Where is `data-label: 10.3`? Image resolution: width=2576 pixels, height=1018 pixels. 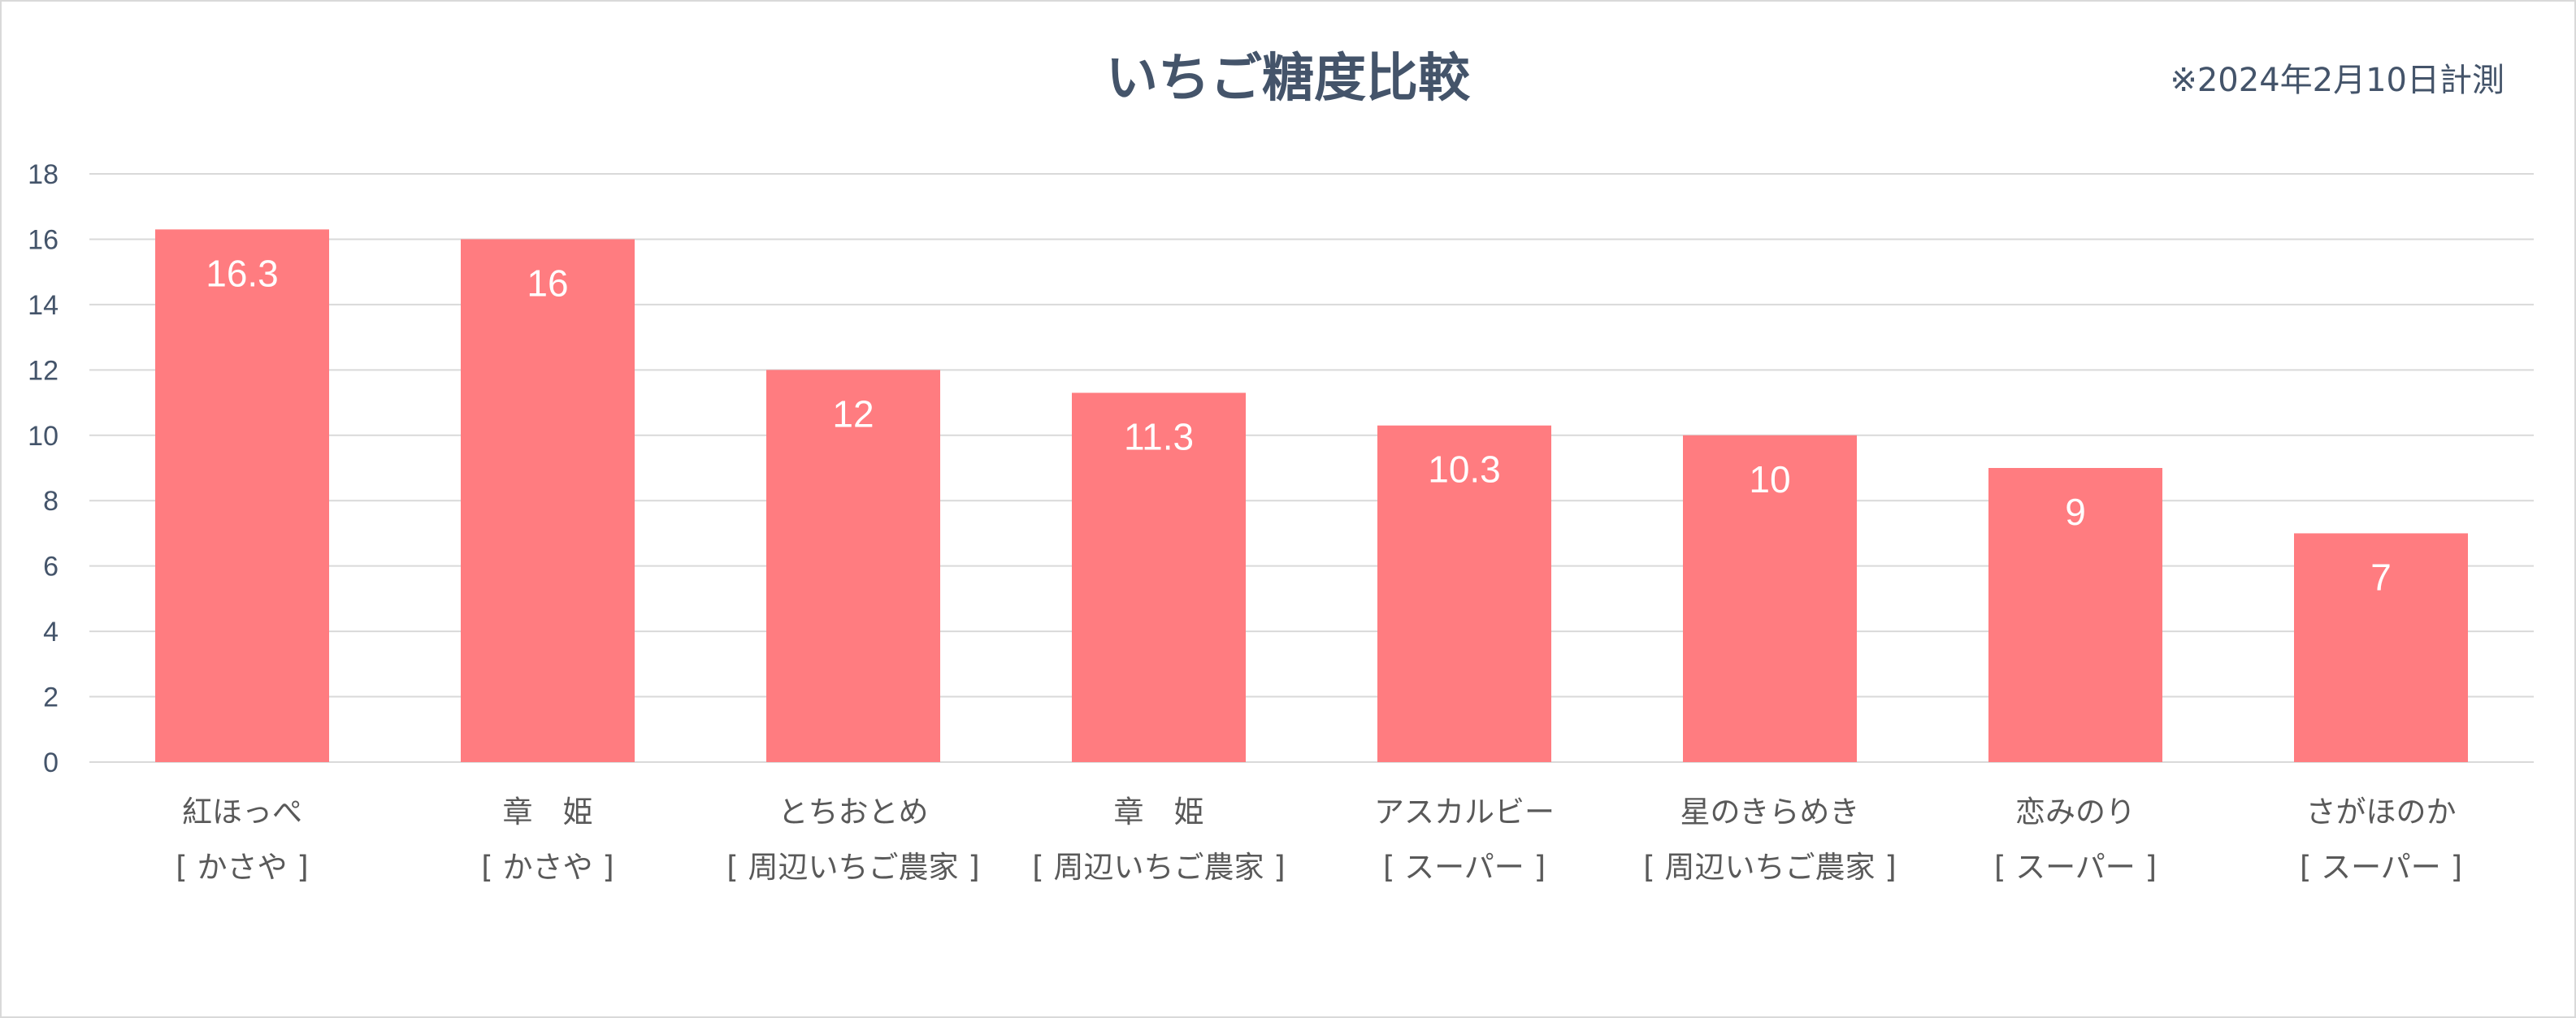 data-label: 10.3 is located at coordinates (1465, 469).